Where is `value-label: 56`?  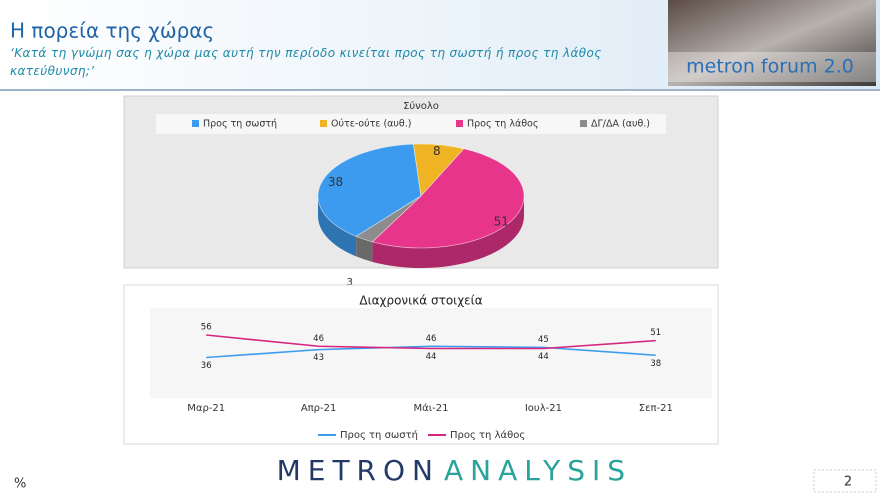 value-label: 56 is located at coordinates (206, 328).